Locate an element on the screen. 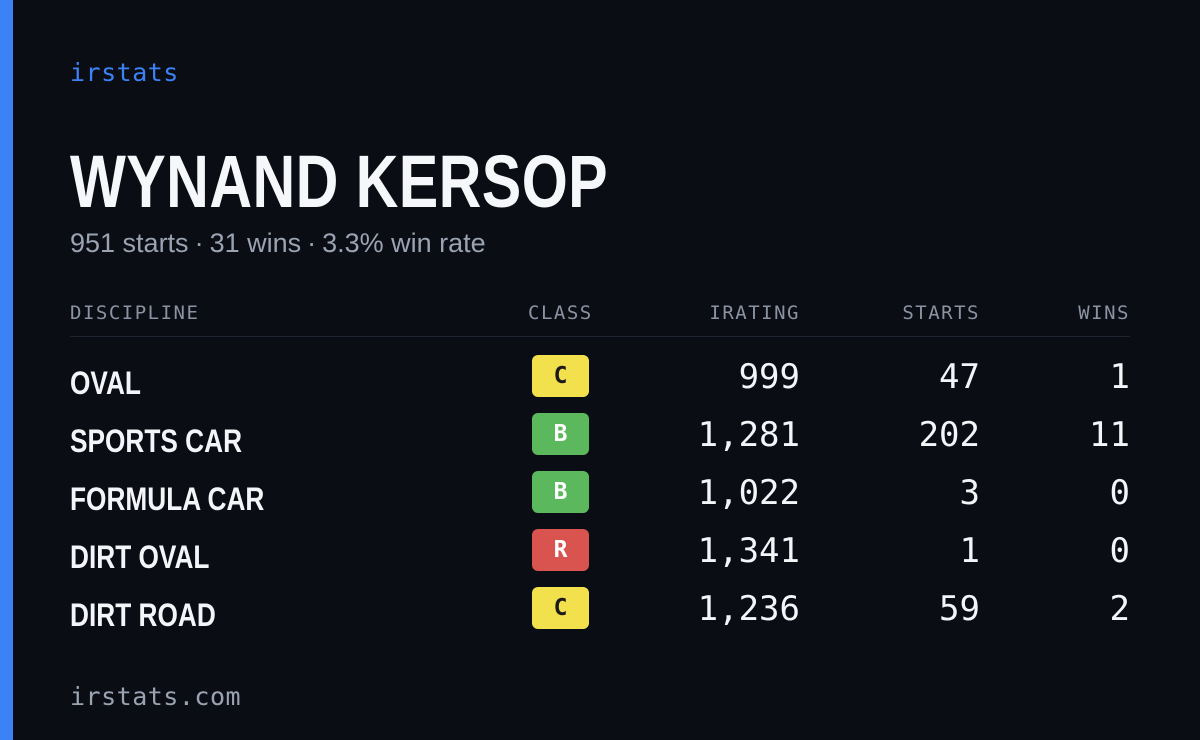  starts-value: 1 is located at coordinates (969, 551).